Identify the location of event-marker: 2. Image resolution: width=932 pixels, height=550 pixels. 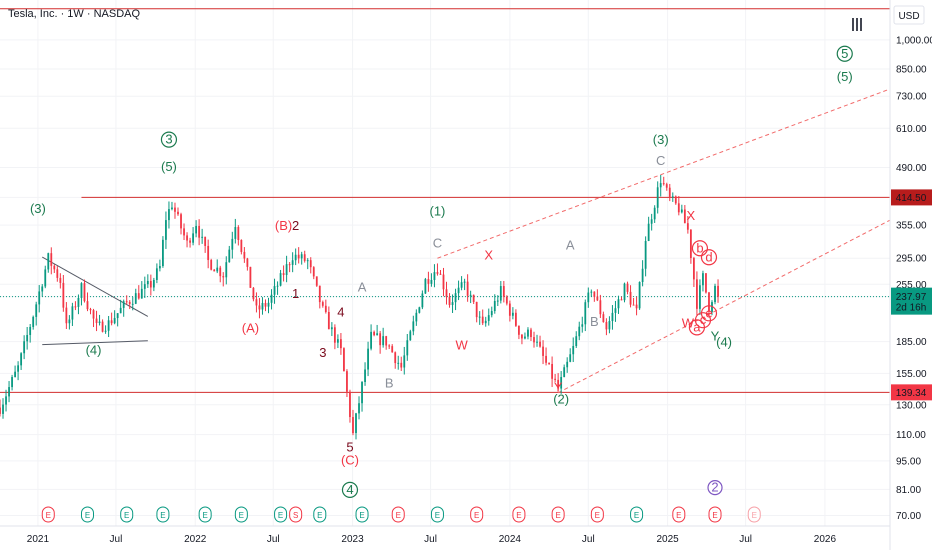
(715, 488).